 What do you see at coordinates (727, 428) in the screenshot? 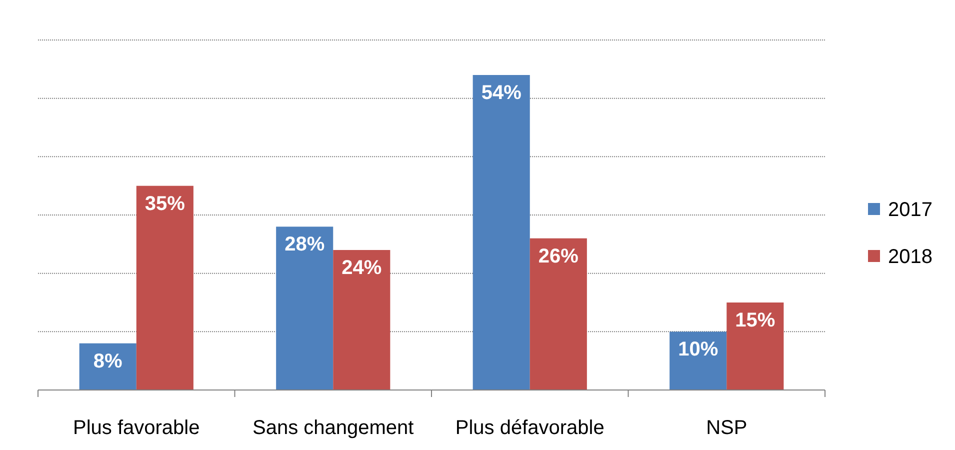
I see `x-tick-label: NSP` at bounding box center [727, 428].